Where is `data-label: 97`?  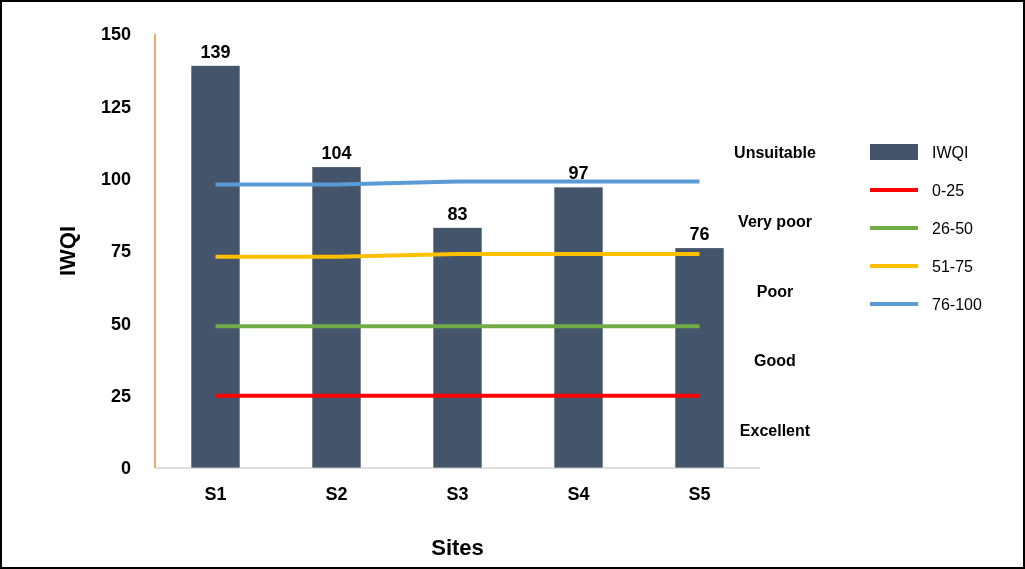 data-label: 97 is located at coordinates (578, 173).